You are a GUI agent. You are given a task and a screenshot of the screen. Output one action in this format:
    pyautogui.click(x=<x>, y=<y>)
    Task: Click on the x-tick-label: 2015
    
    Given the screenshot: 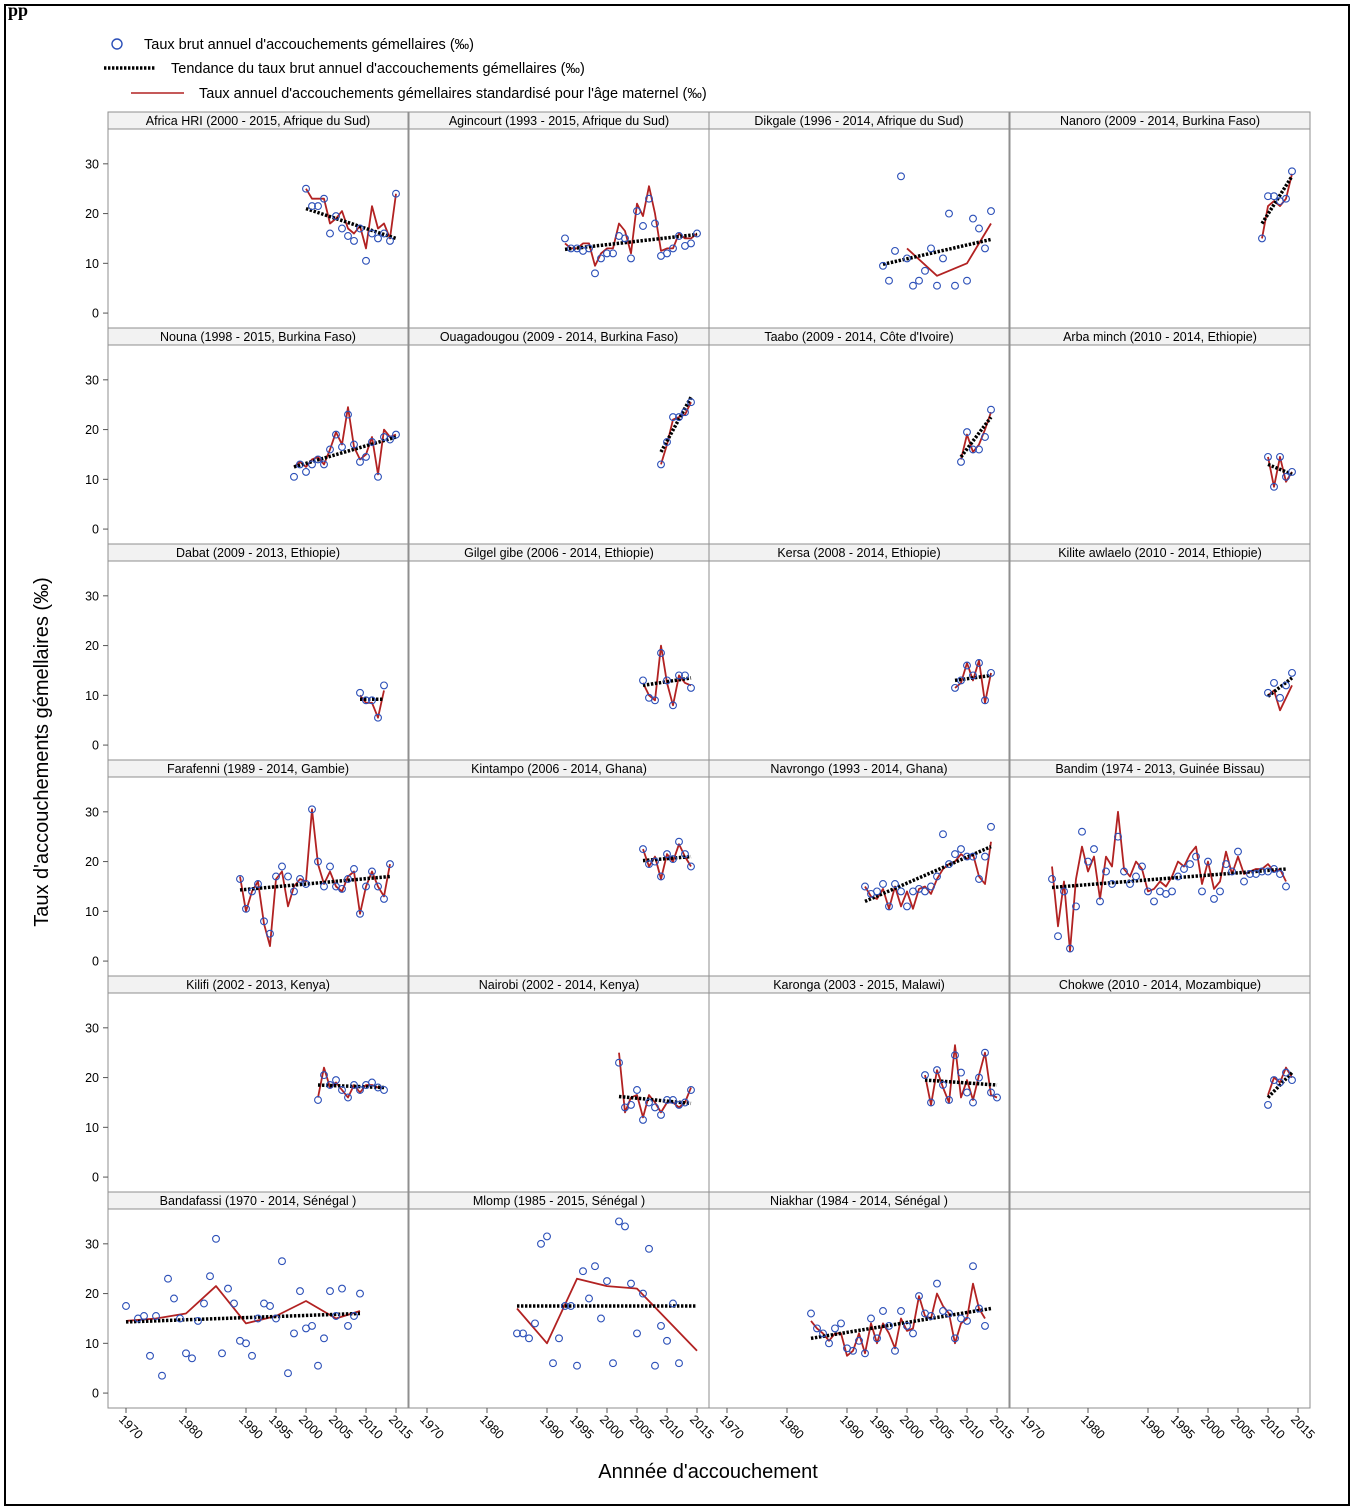 What is the action you would take?
    pyautogui.click(x=401, y=1427)
    